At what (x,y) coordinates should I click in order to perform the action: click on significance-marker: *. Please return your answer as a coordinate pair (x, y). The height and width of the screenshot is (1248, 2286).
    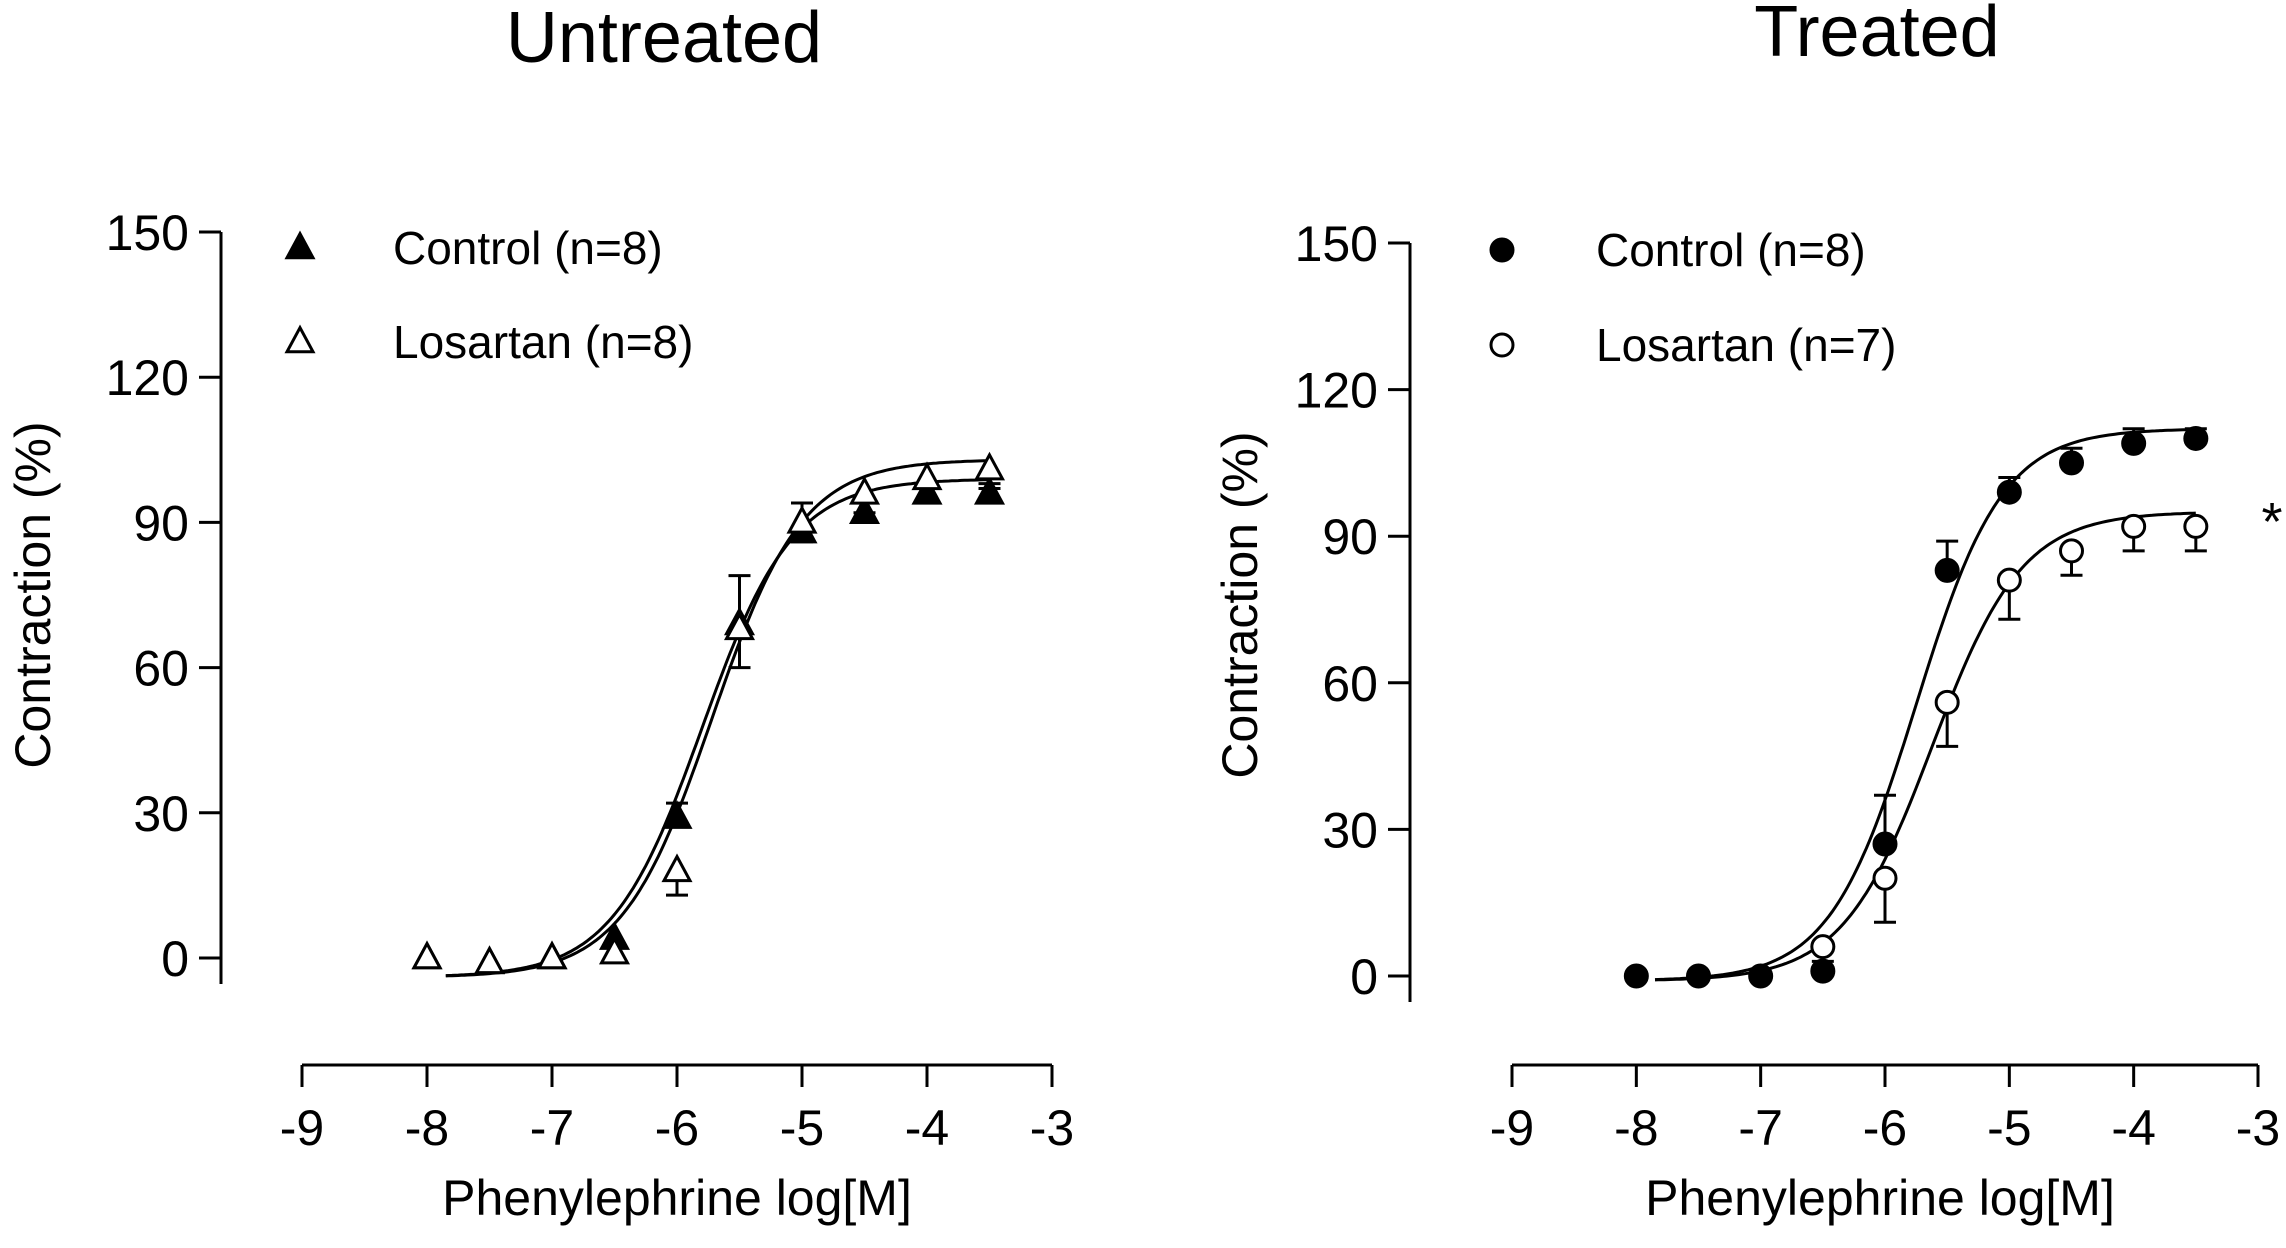
    Looking at the image, I should click on (2271, 522).